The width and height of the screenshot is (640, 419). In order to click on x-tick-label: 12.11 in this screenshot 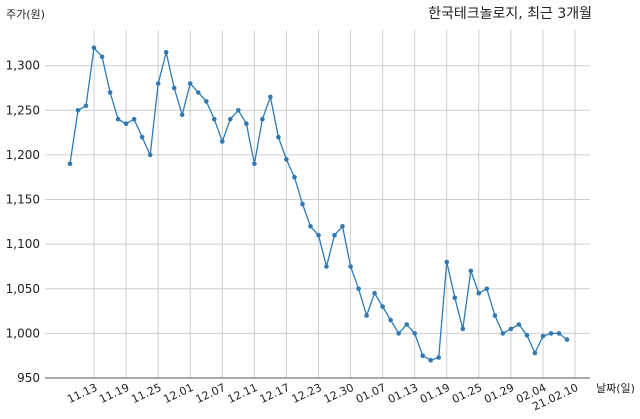, I will do `click(243, 393)`.